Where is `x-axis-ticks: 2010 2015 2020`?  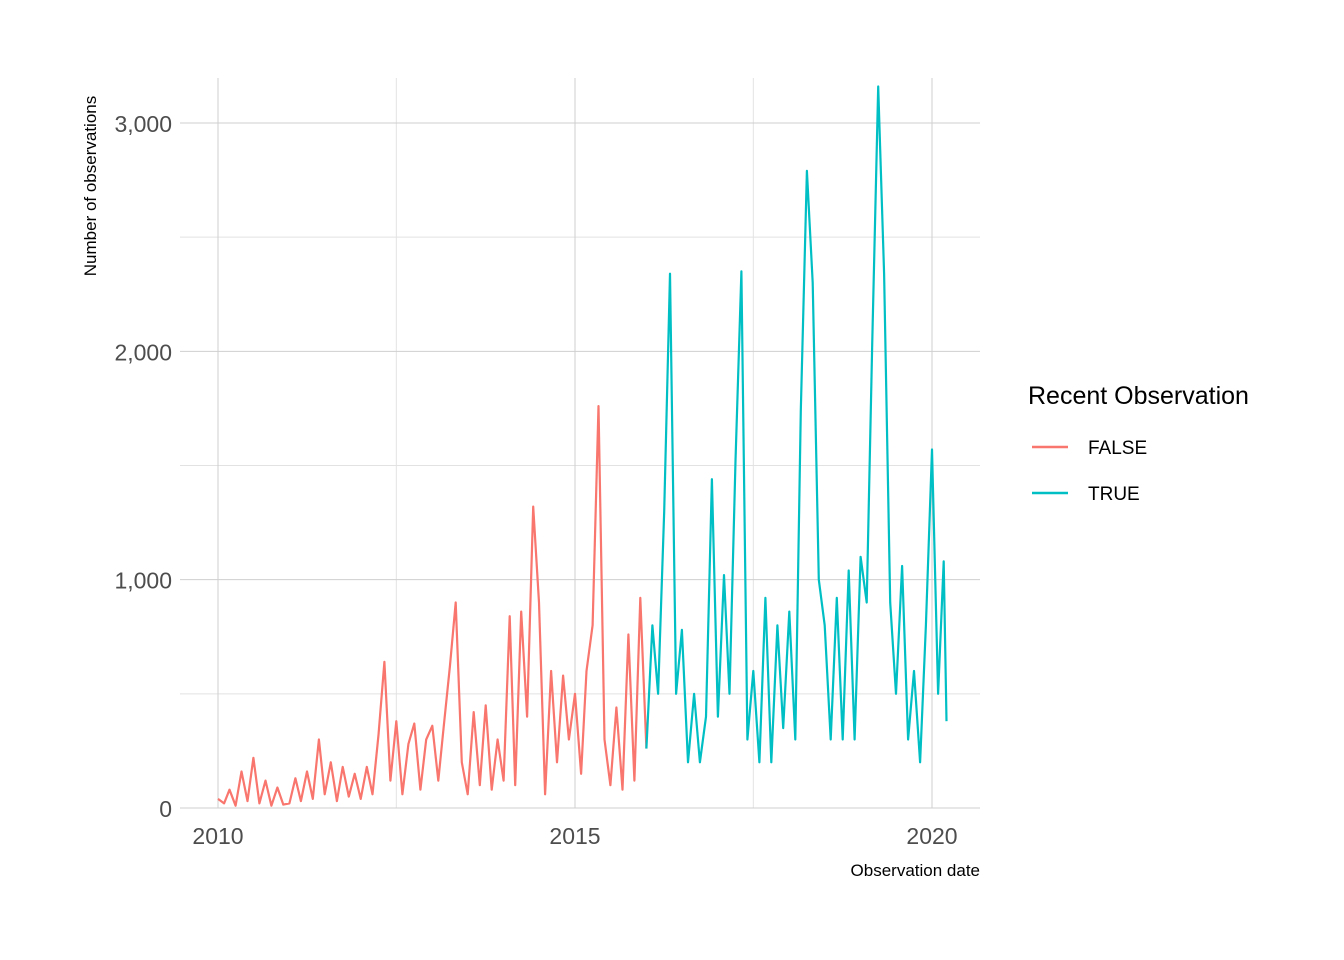 x-axis-ticks: 2010 2015 2020 is located at coordinates (574, 836).